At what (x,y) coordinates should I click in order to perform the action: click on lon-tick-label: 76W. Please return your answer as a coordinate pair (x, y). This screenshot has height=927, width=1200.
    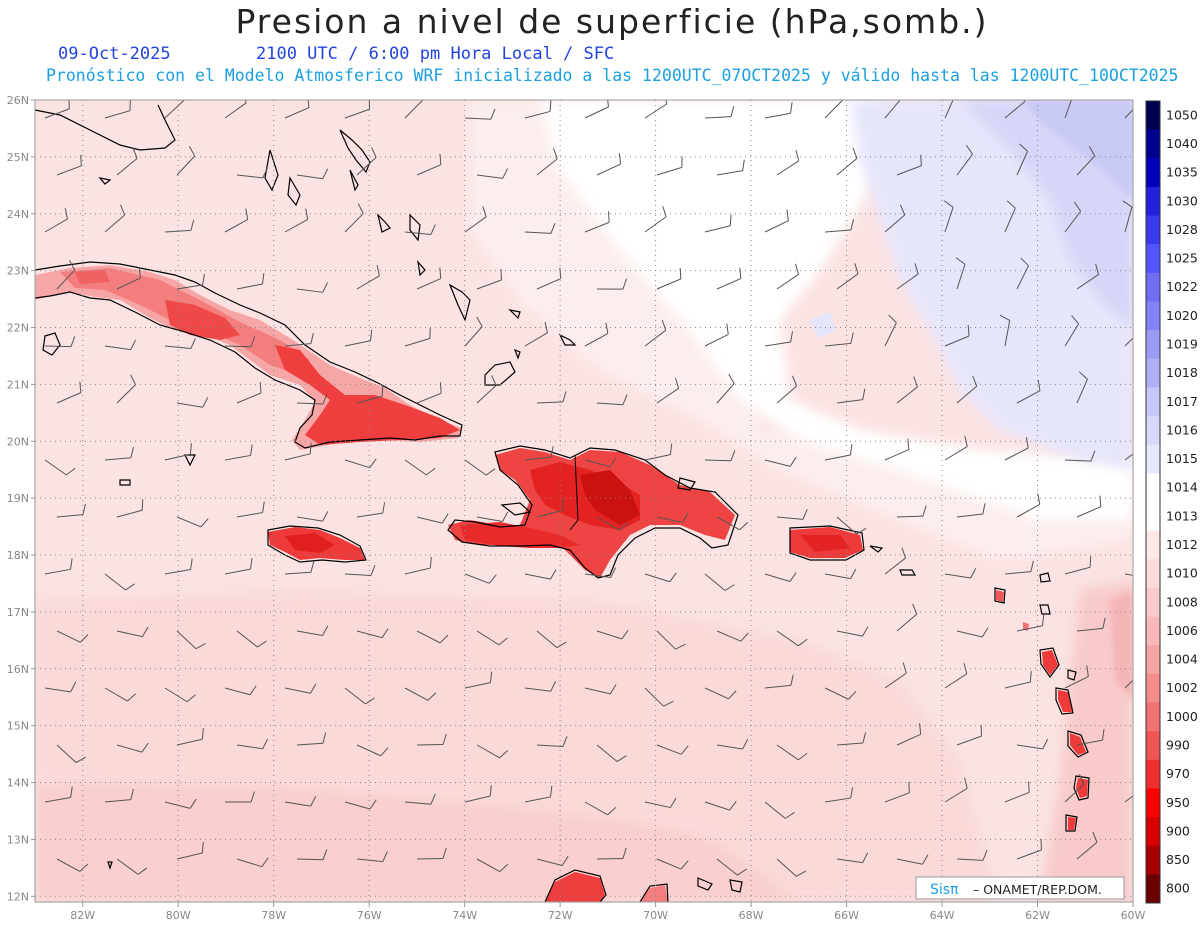
    Looking at the image, I should click on (369, 915).